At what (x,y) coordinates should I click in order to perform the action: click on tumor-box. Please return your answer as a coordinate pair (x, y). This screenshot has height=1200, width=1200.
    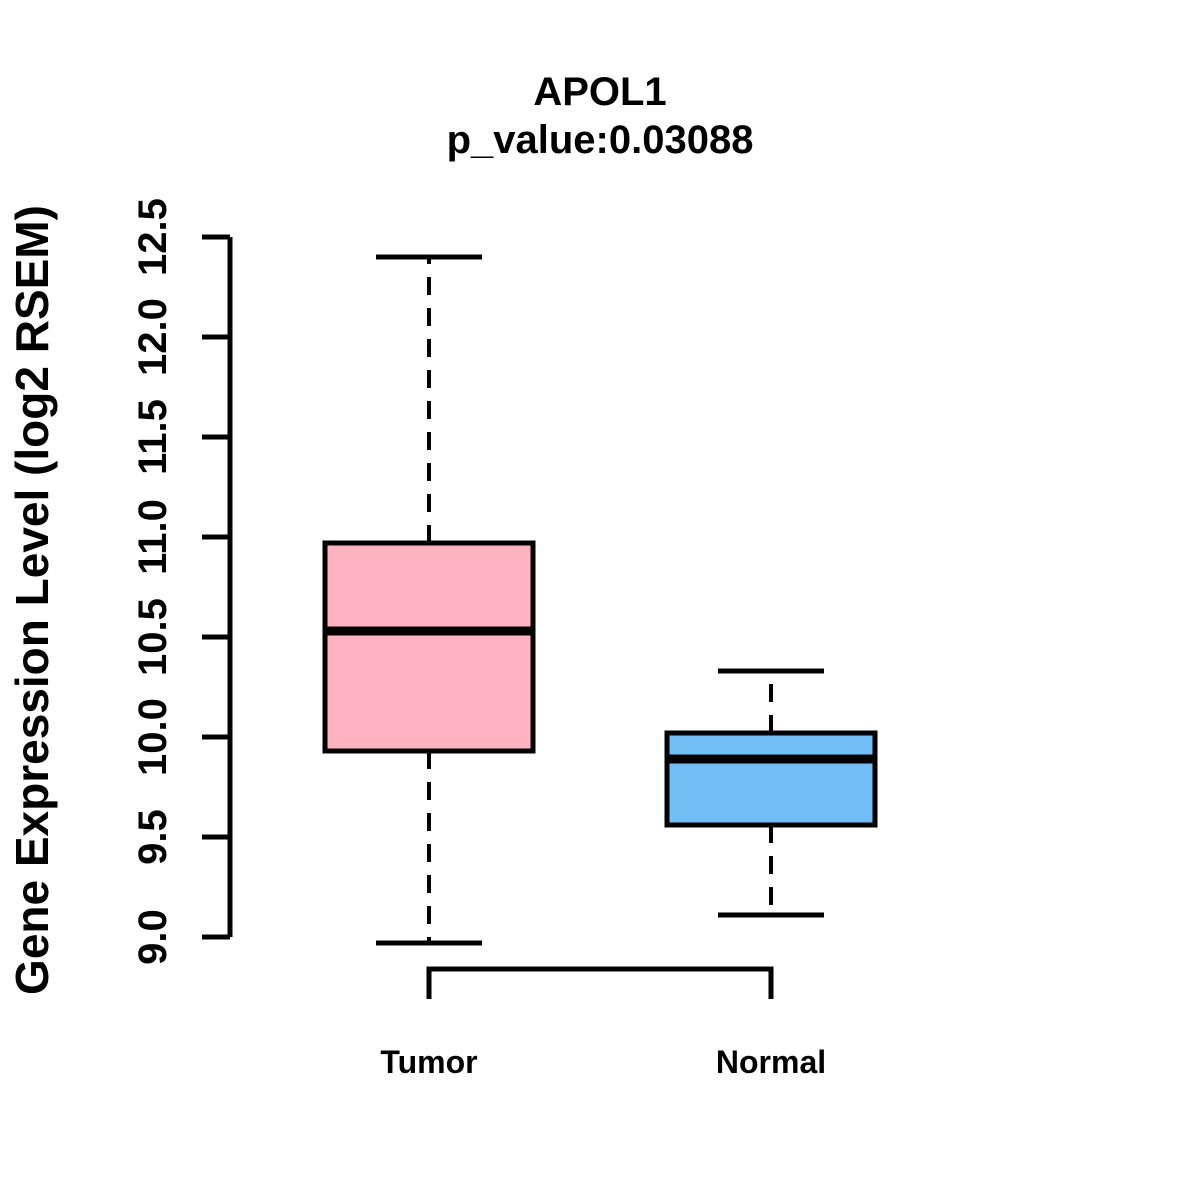
    Looking at the image, I should click on (429, 647).